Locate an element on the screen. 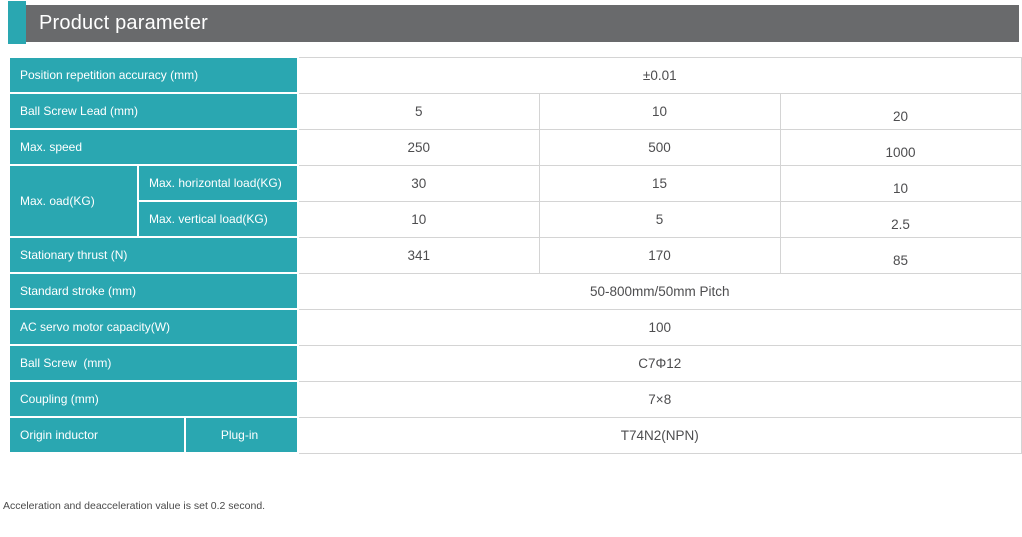 The image size is (1022, 537). cell-text: 15 is located at coordinates (659, 183).